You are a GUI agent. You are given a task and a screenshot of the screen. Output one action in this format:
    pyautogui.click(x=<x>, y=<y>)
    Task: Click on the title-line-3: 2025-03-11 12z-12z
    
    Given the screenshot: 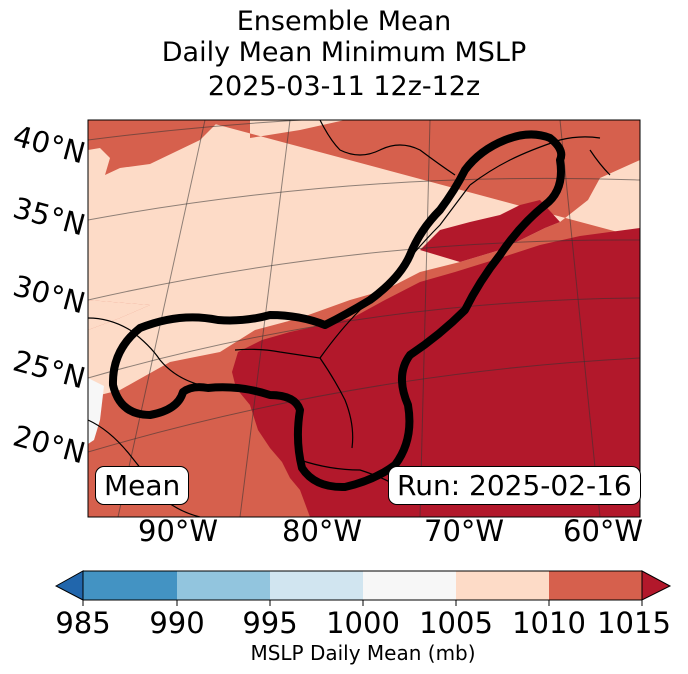 What is the action you would take?
    pyautogui.click(x=344, y=86)
    